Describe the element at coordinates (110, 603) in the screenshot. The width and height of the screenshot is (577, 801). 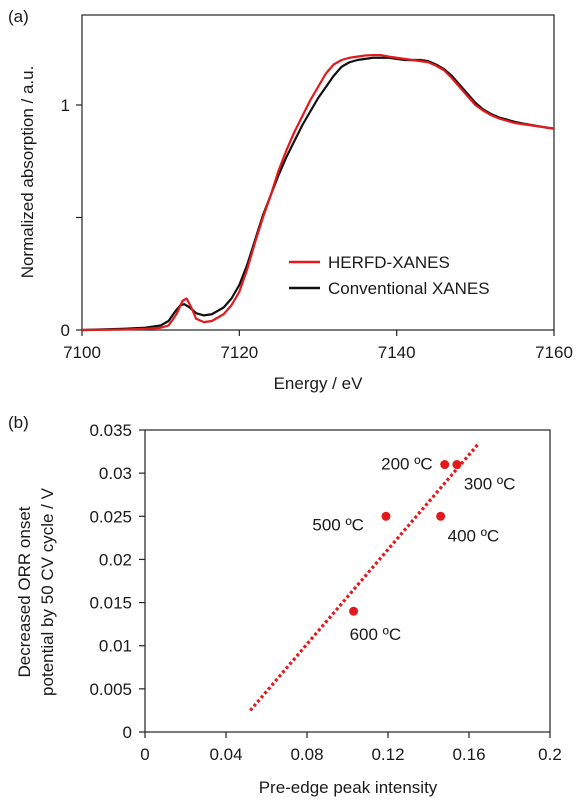
I see `panel-b-y-tick-label: 0.015` at that location.